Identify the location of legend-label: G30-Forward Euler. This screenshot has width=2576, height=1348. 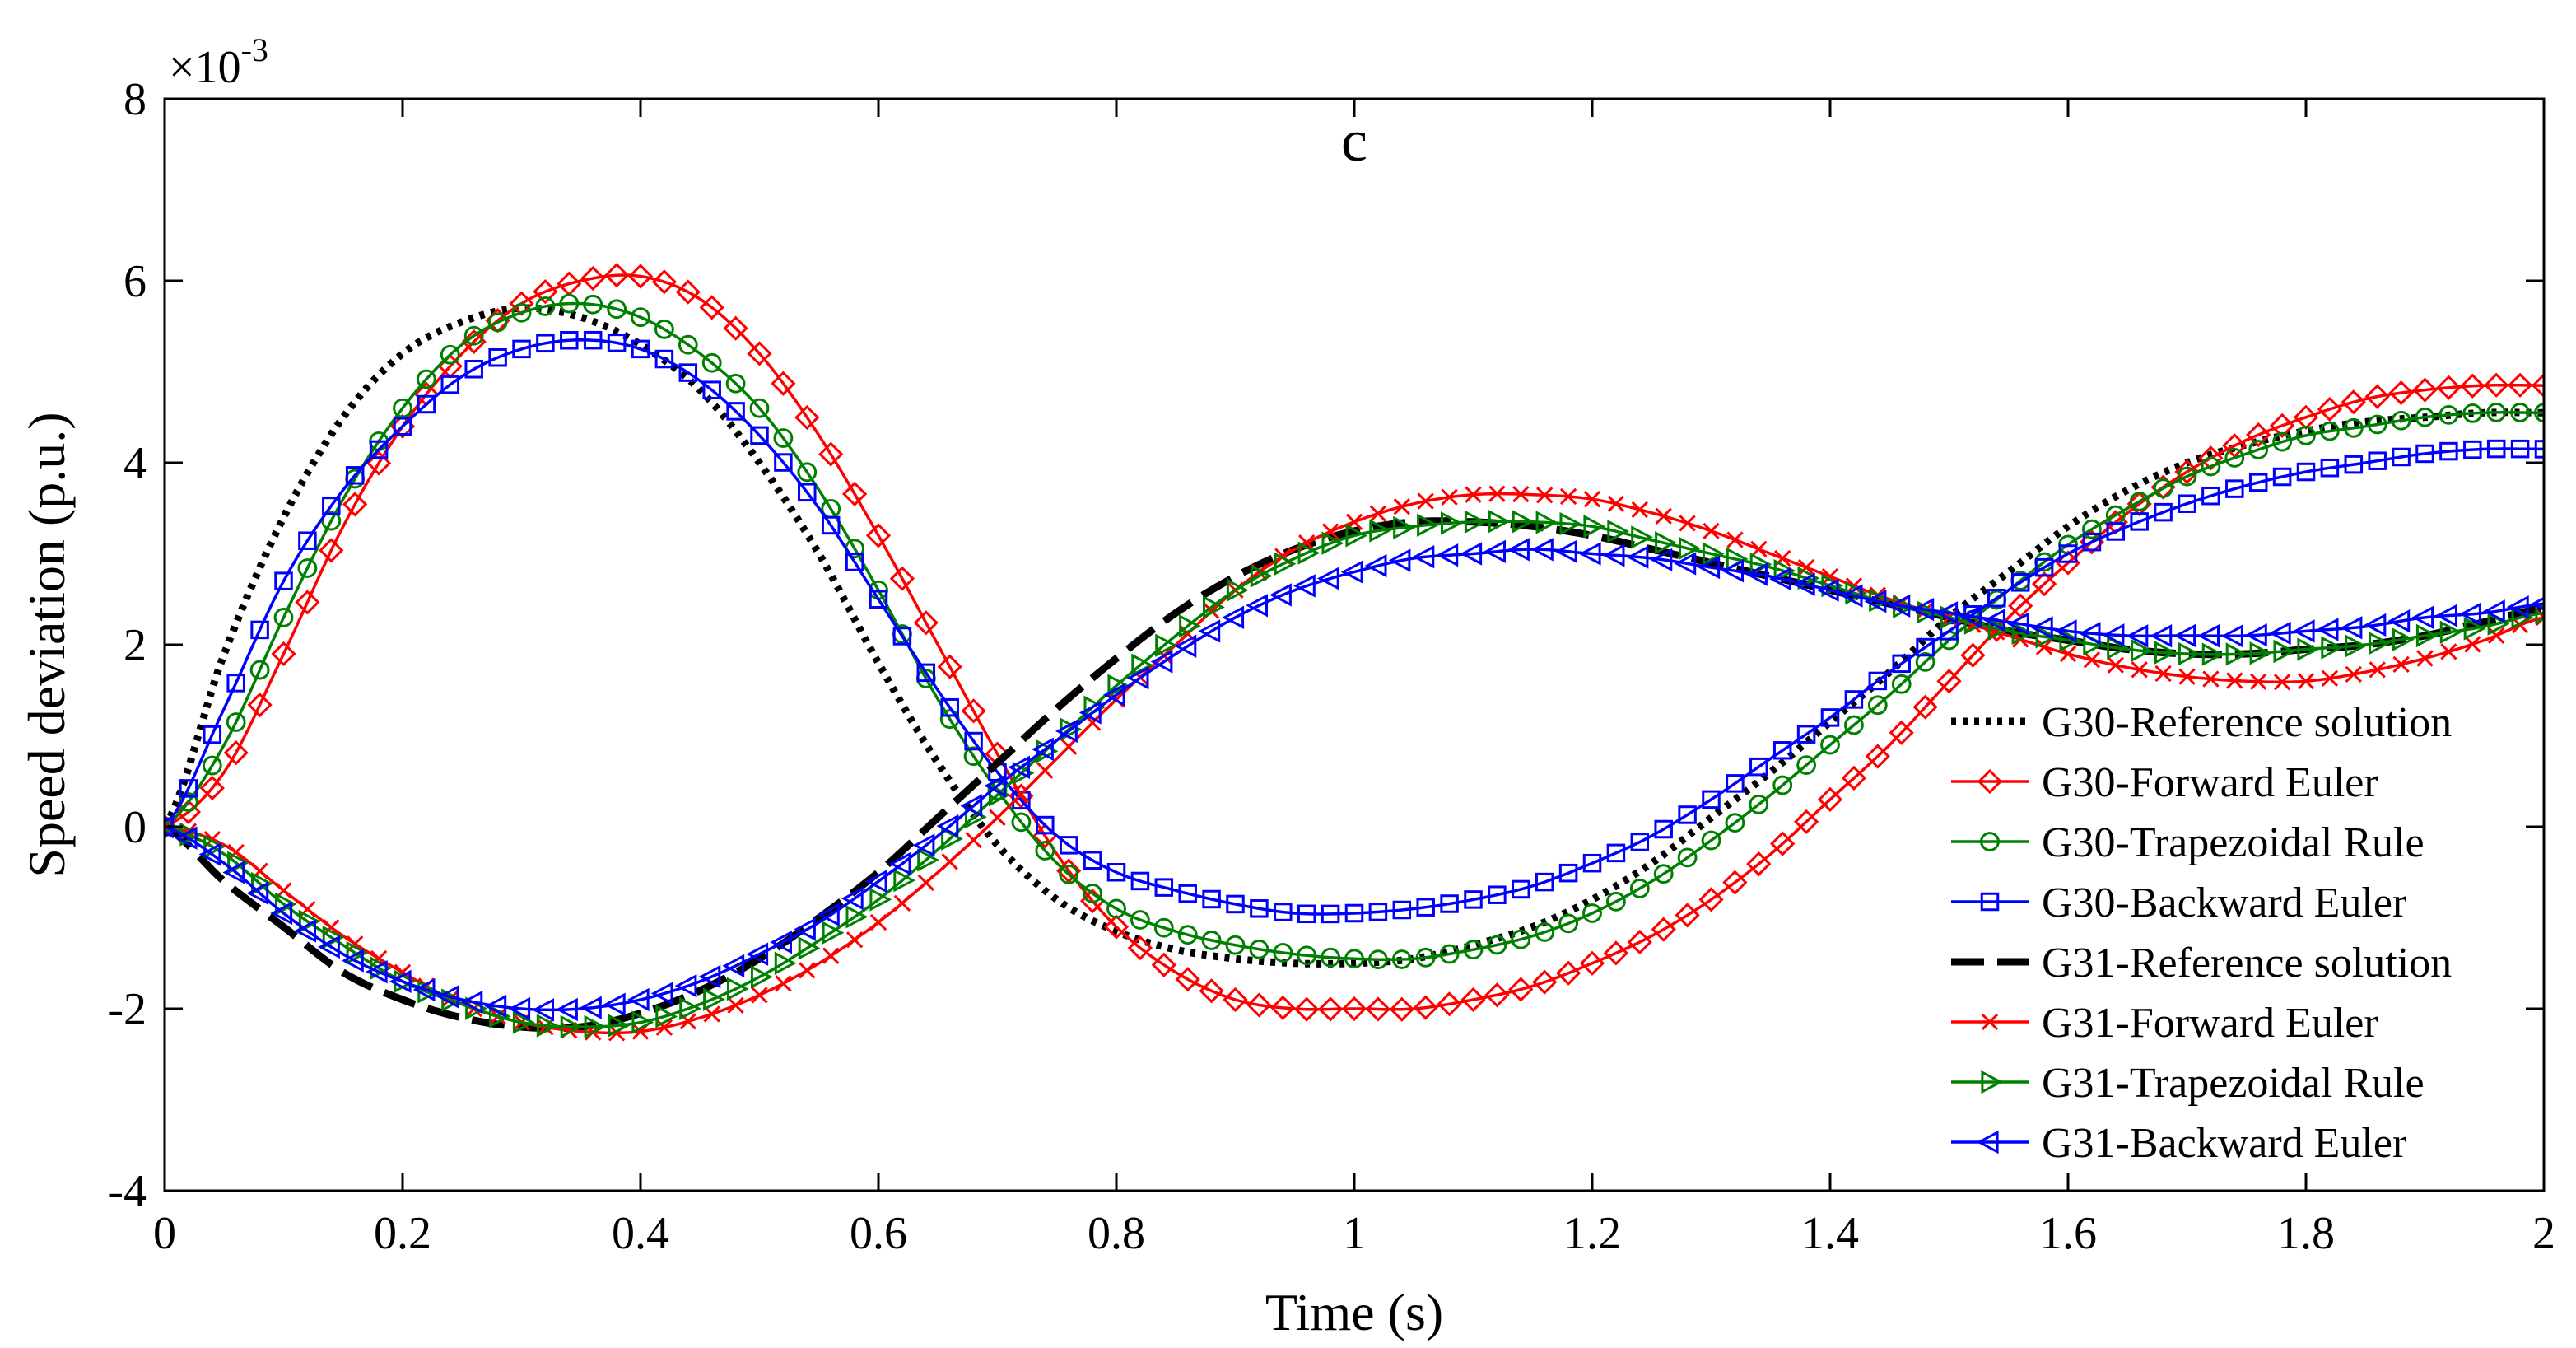
(2210, 782).